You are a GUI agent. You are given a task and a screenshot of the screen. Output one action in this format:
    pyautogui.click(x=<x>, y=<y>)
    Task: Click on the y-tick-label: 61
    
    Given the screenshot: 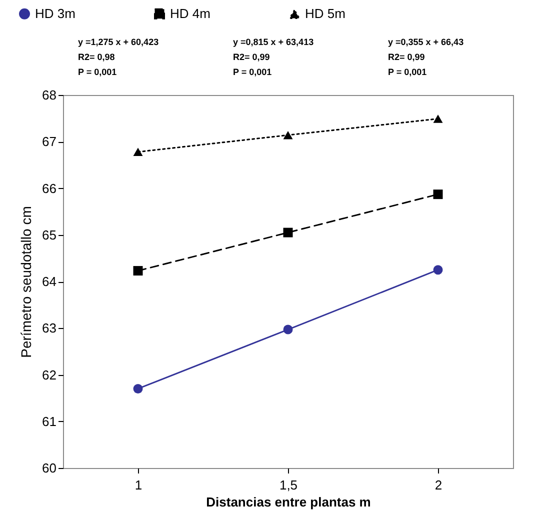 What is the action you would take?
    pyautogui.click(x=49, y=421)
    